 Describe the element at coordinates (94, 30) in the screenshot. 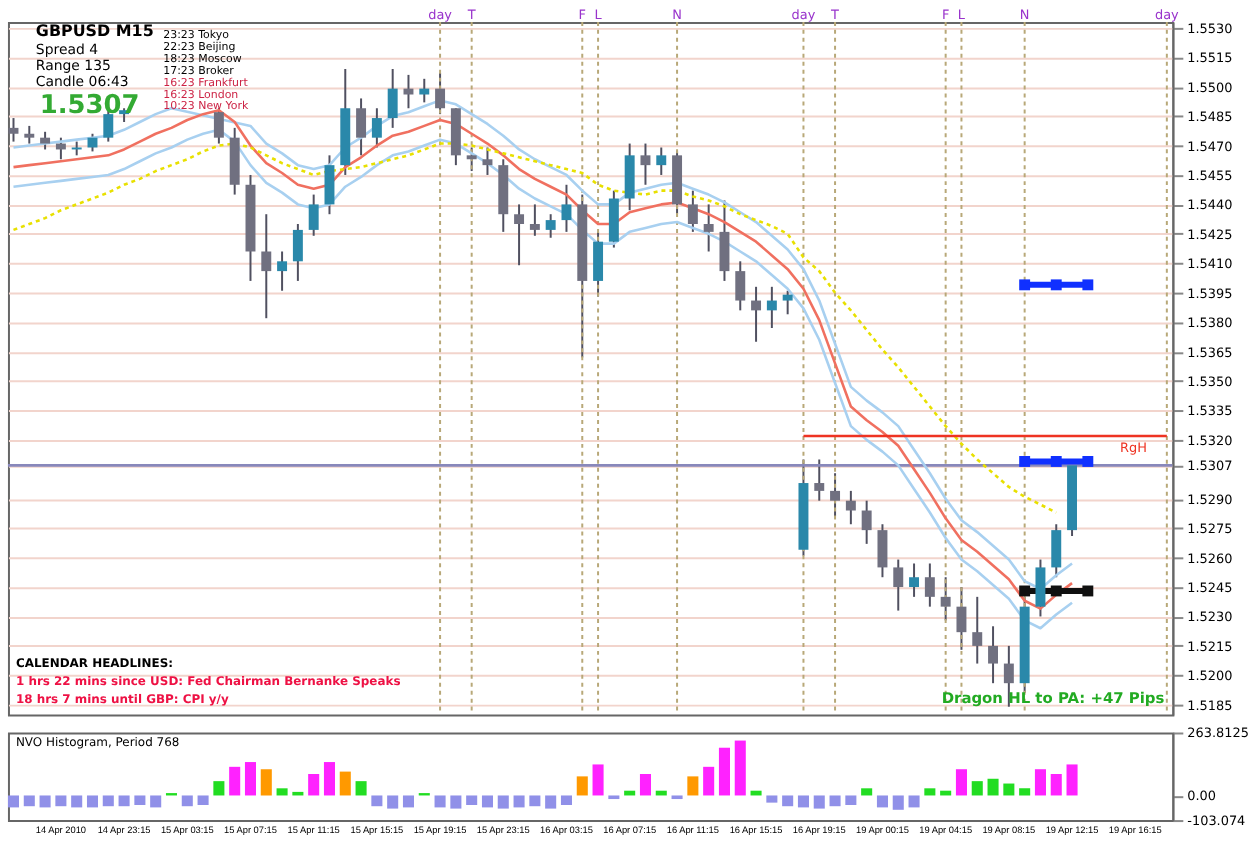

I see `chart-title: GBPUSD M15` at that location.